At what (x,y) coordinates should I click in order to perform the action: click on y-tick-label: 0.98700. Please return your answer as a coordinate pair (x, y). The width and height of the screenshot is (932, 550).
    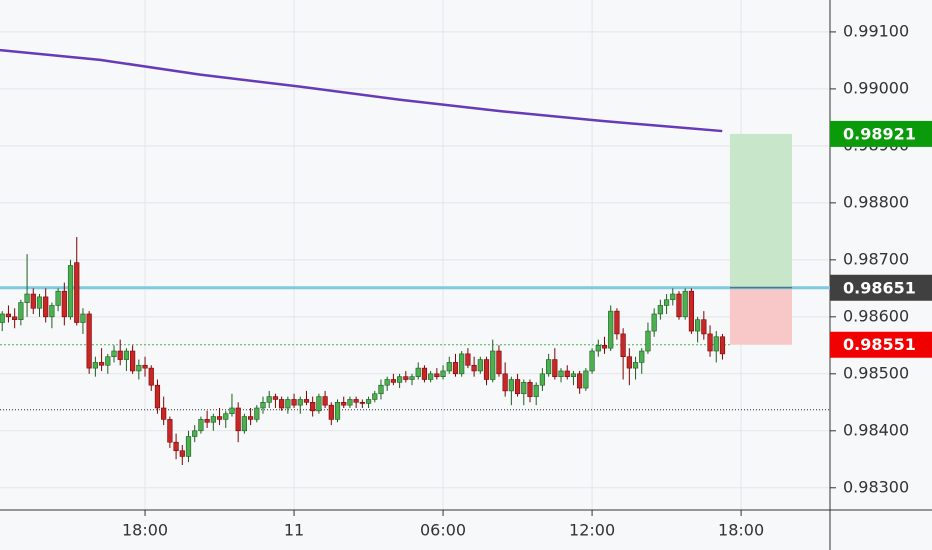
    Looking at the image, I should click on (876, 258).